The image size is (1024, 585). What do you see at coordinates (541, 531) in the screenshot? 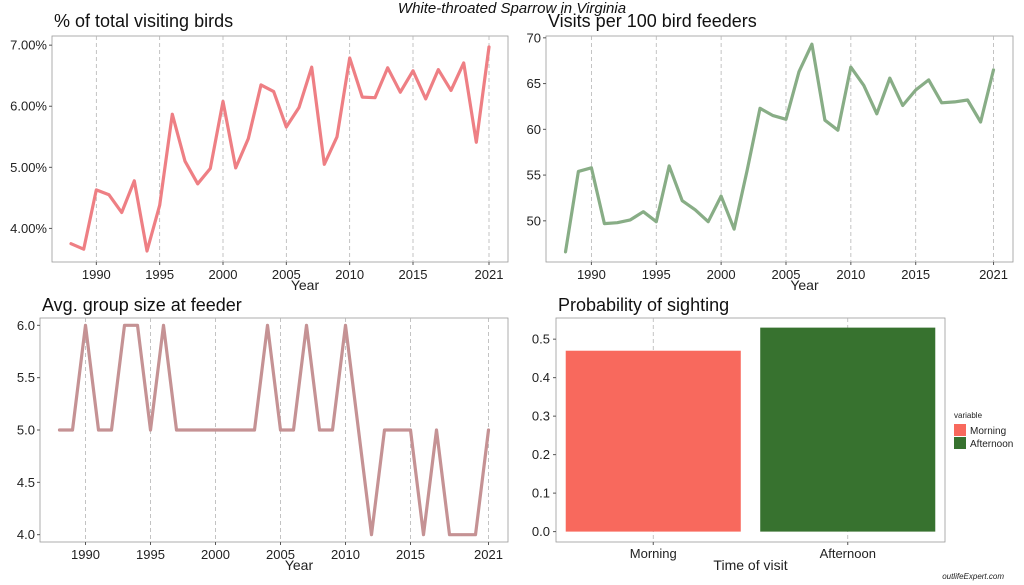
I see `y-tick-label: 0.0` at bounding box center [541, 531].